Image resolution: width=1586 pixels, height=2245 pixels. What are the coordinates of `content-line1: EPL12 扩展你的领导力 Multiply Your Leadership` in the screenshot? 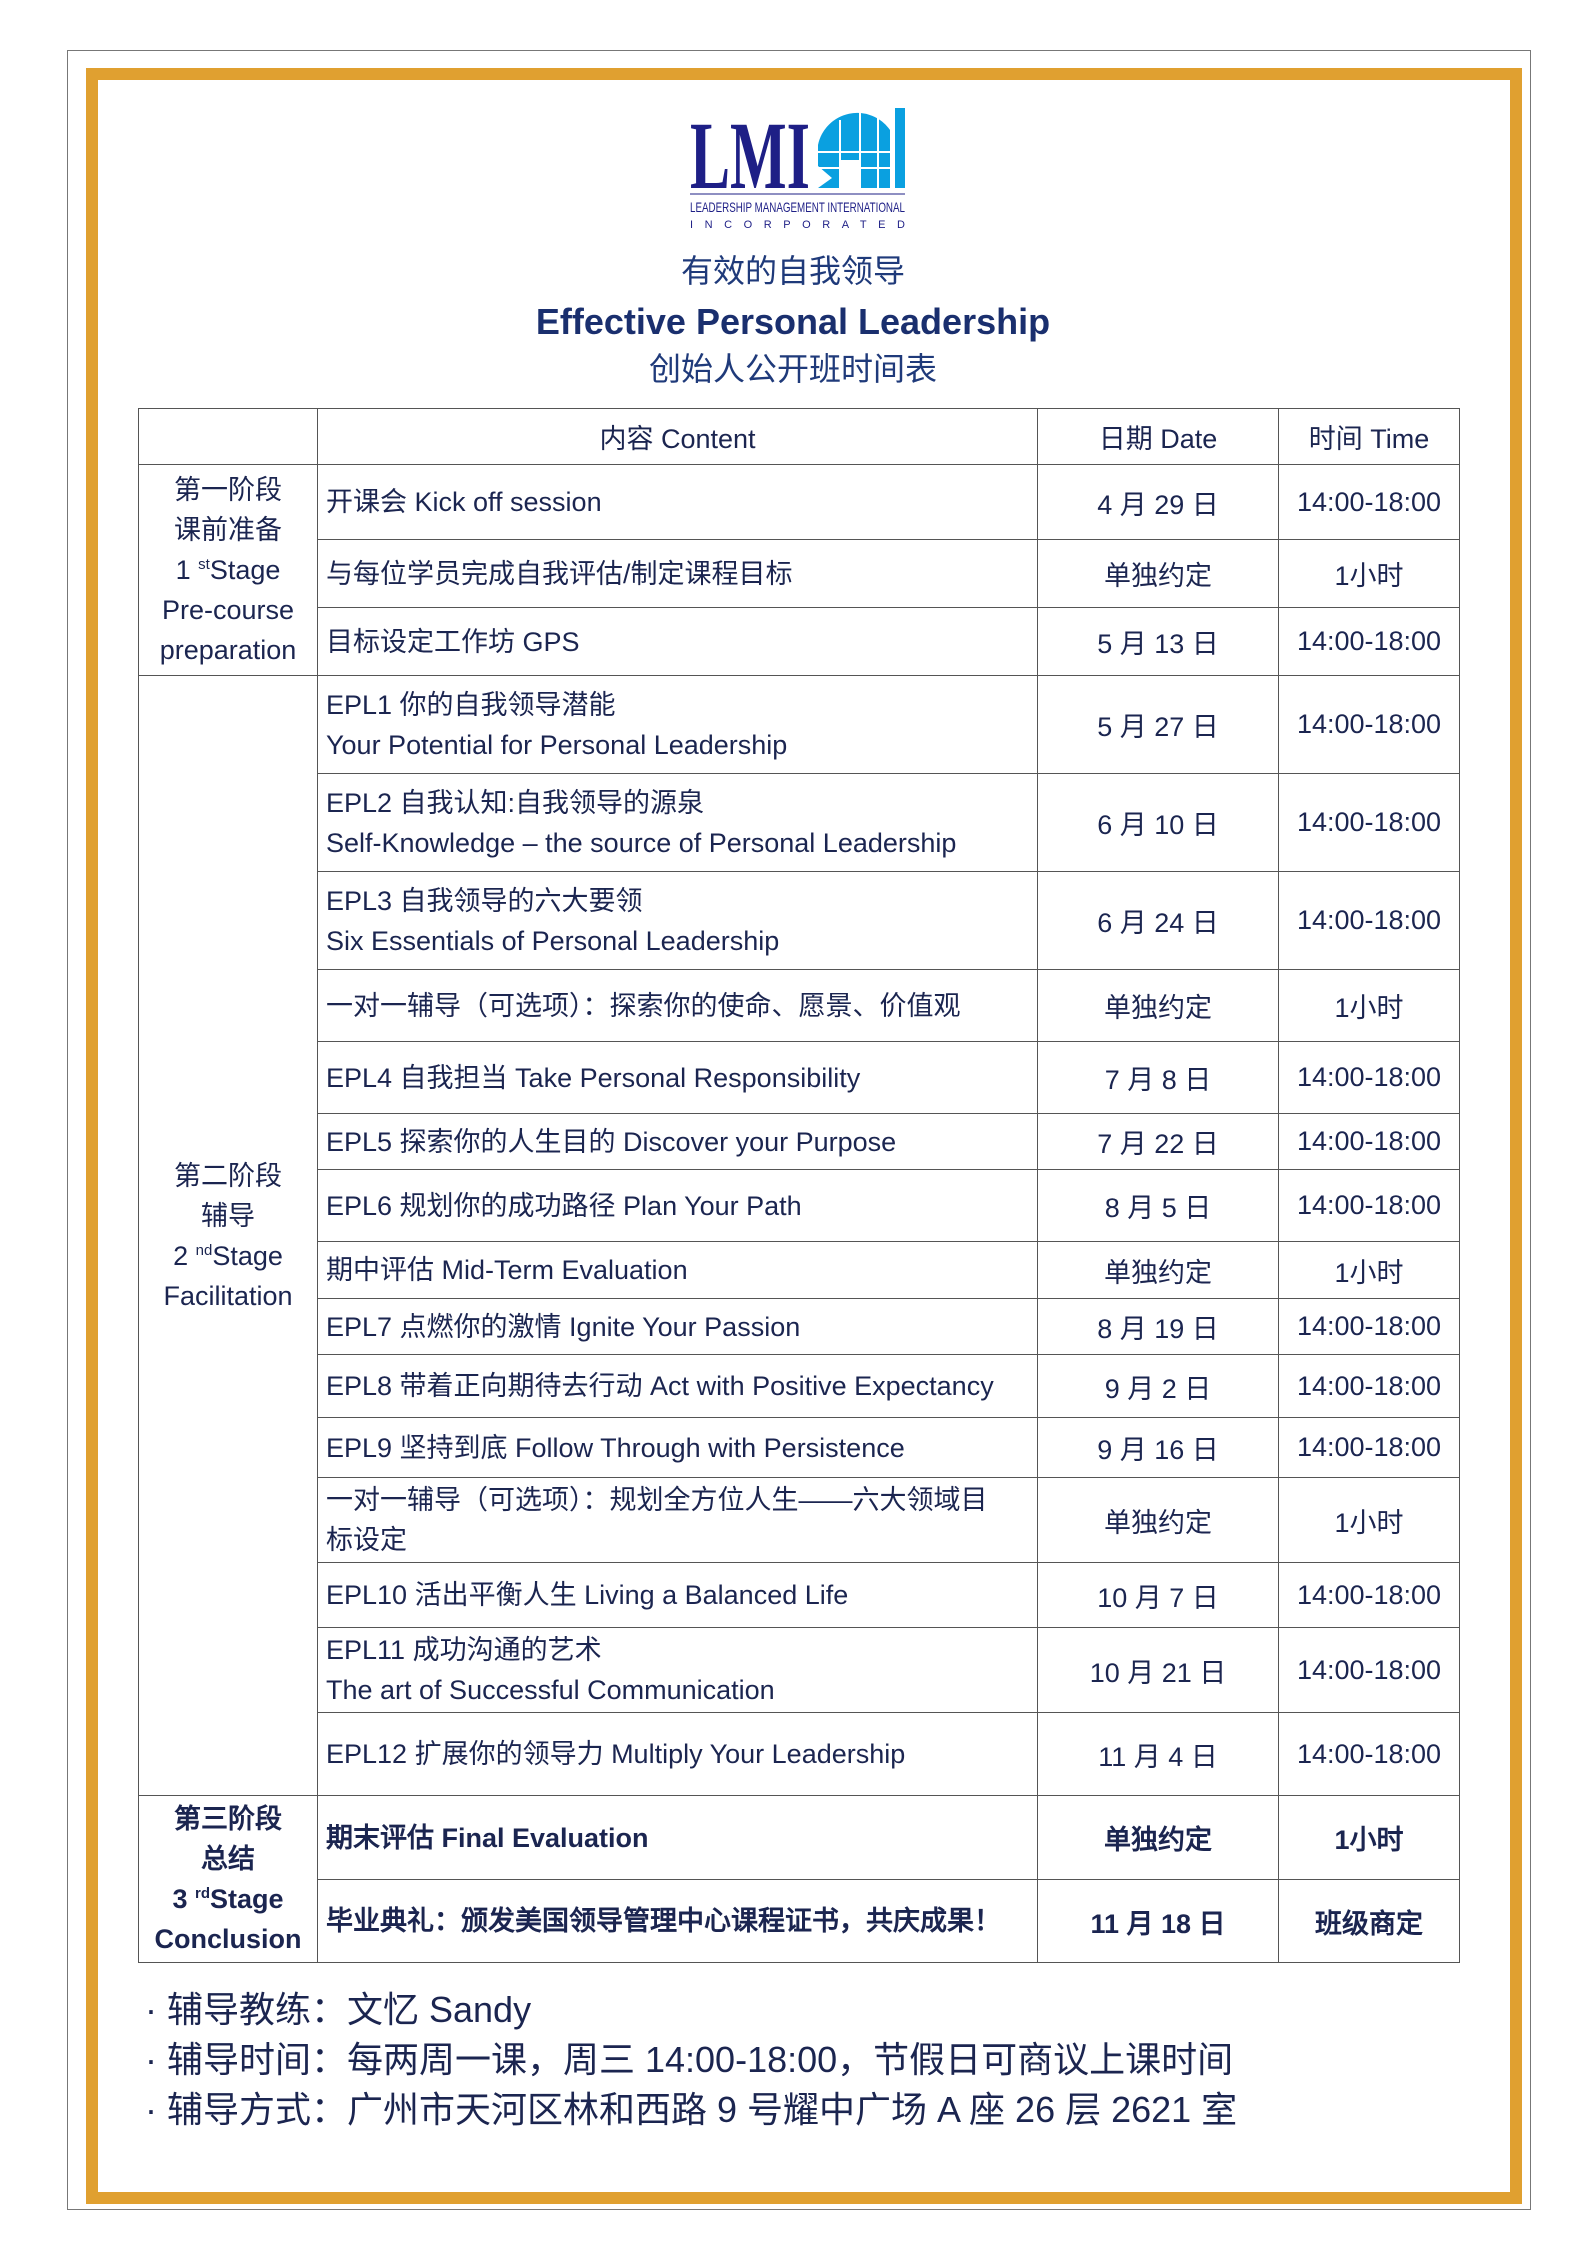 It's located at (616, 1754).